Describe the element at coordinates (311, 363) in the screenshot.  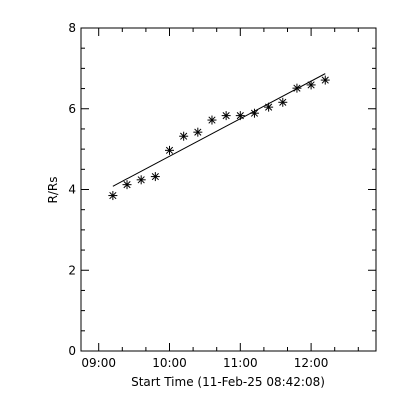
I see `x-tick-label: 12:00` at that location.